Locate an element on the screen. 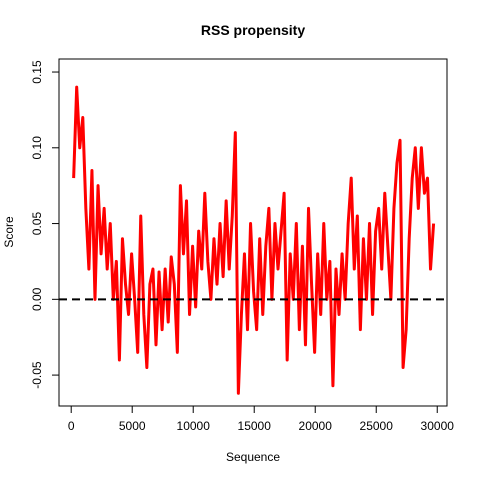 The image size is (480, 480). chart-title: RSS propensity is located at coordinates (253, 30).